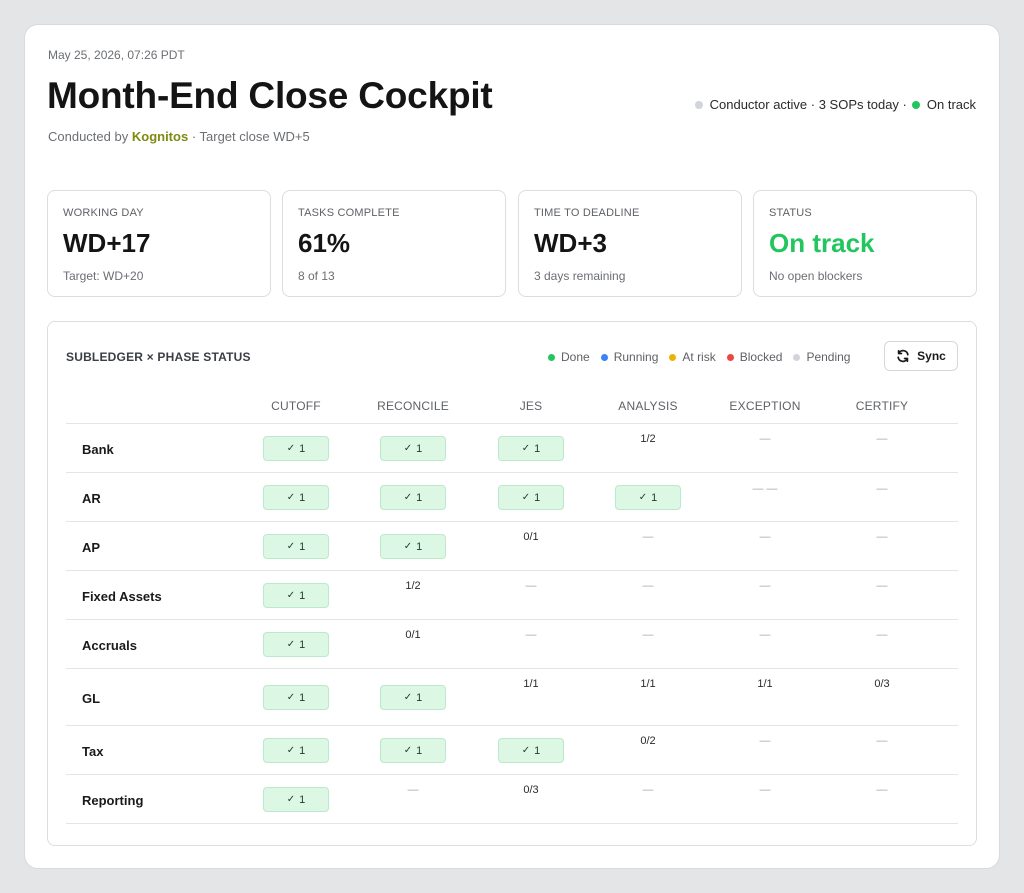  What do you see at coordinates (531, 643) in the screenshot?
I see `status-cell-jes: —` at bounding box center [531, 643].